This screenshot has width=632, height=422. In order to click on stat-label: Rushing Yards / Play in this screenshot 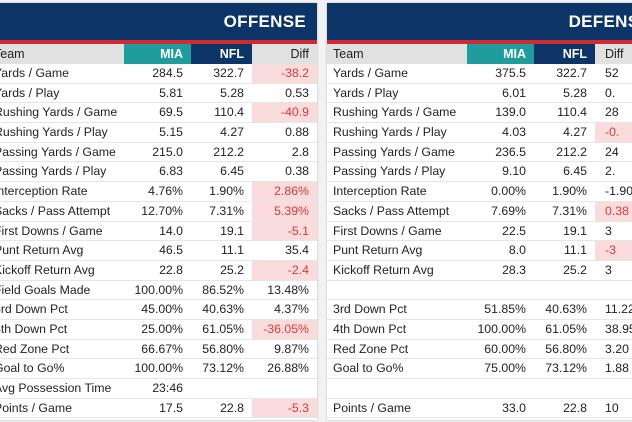, I will do `click(54, 132)`.